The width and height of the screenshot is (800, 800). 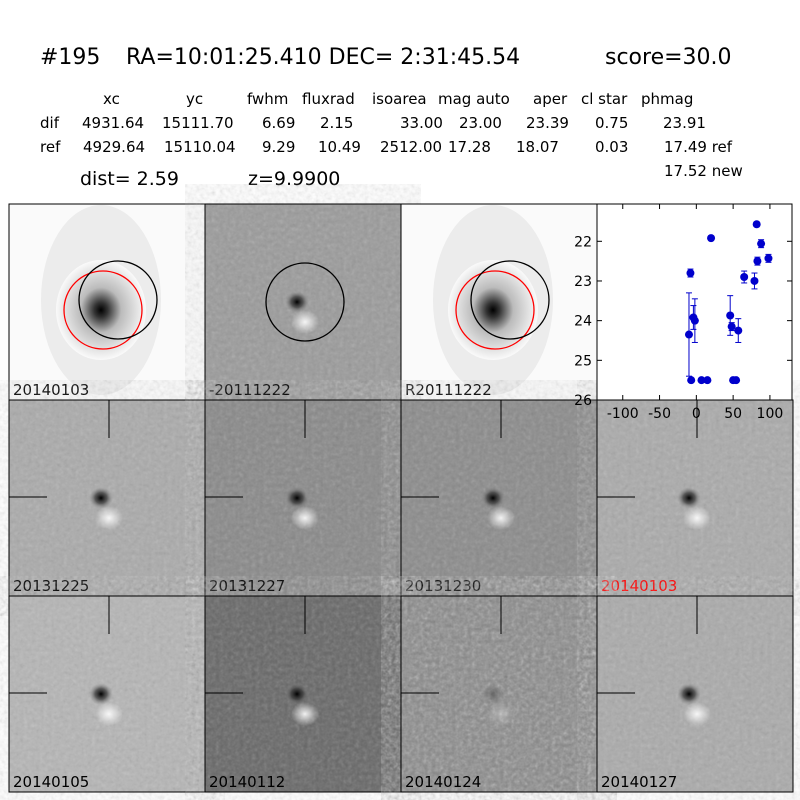 I want to click on image-panel: 20131225, so click(x=107, y=498).